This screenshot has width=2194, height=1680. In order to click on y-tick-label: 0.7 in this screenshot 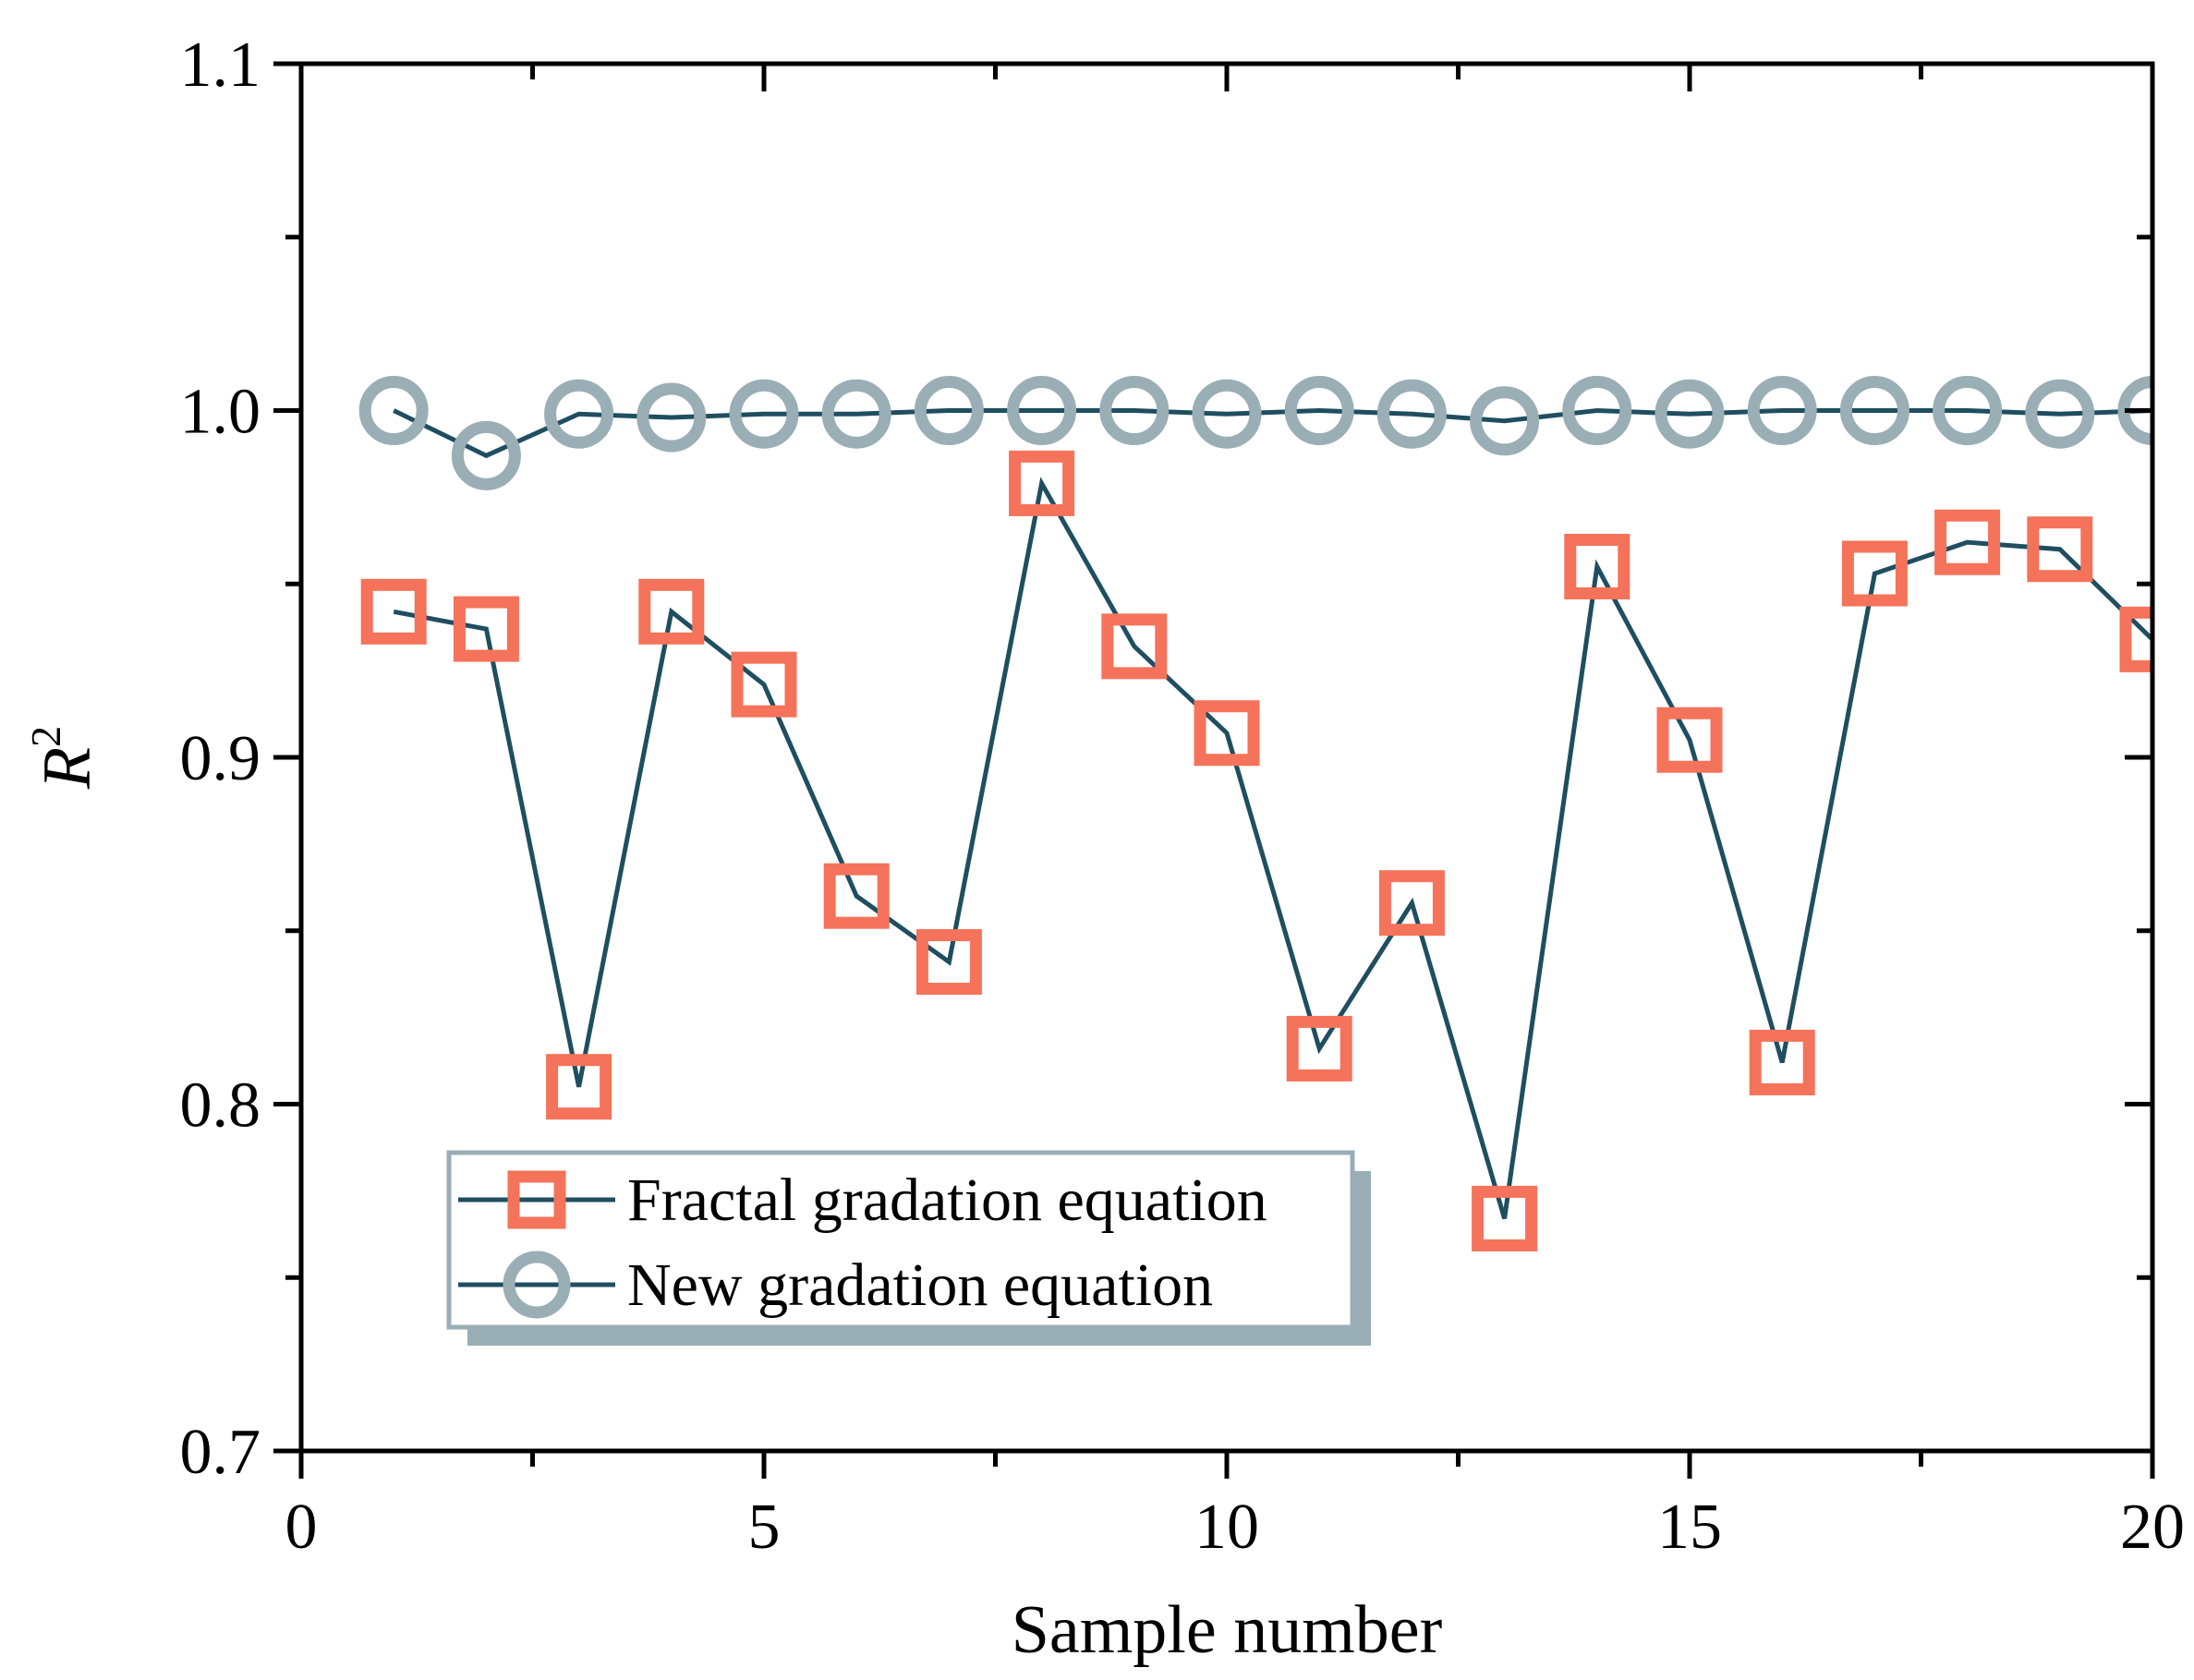, I will do `click(220, 1452)`.